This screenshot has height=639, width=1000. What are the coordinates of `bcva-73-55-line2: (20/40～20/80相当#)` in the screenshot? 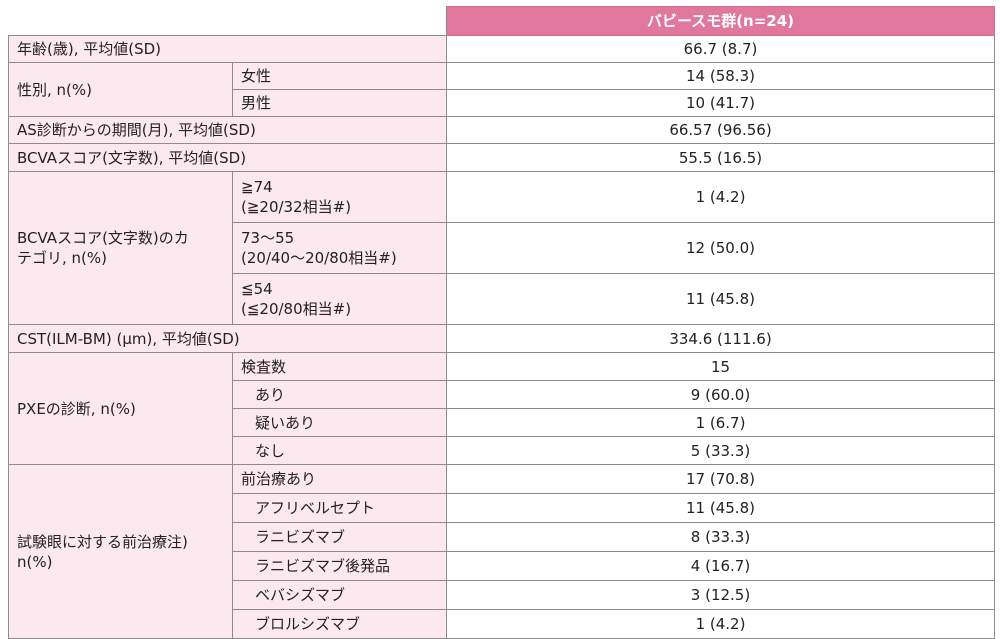 It's located at (319, 258).